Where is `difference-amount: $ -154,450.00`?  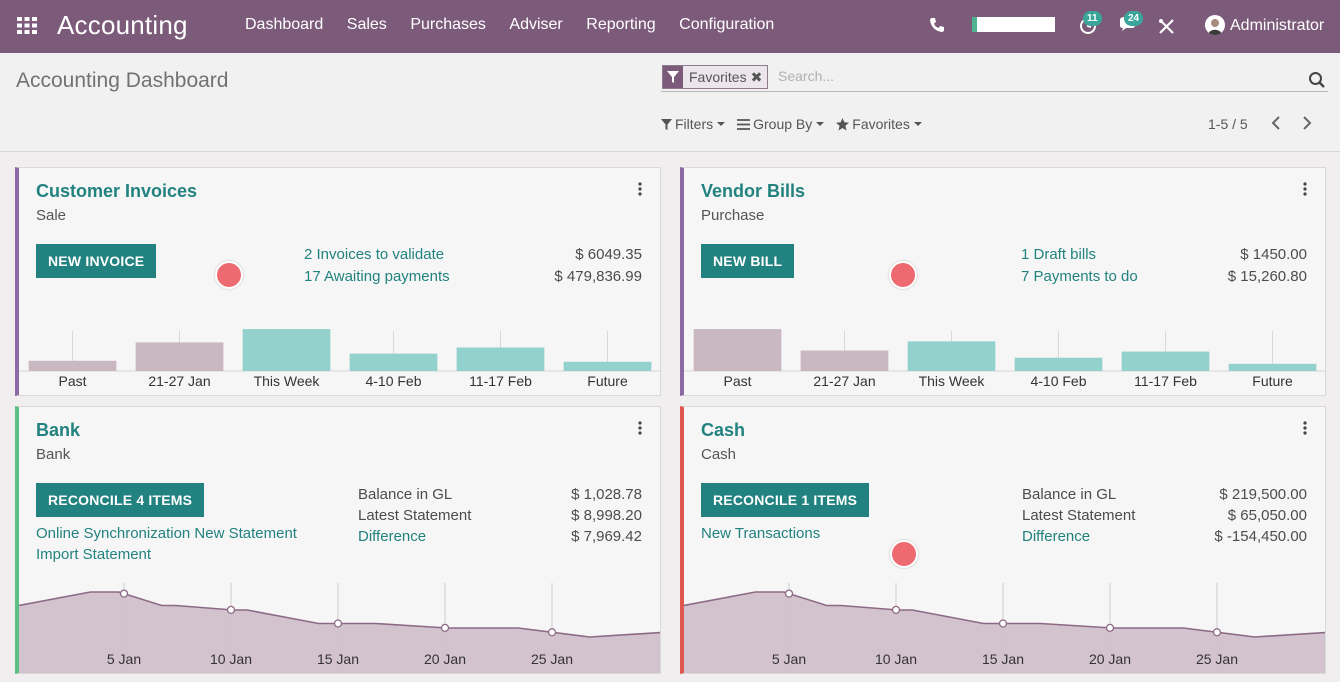 difference-amount: $ -154,450.00 is located at coordinates (1260, 536).